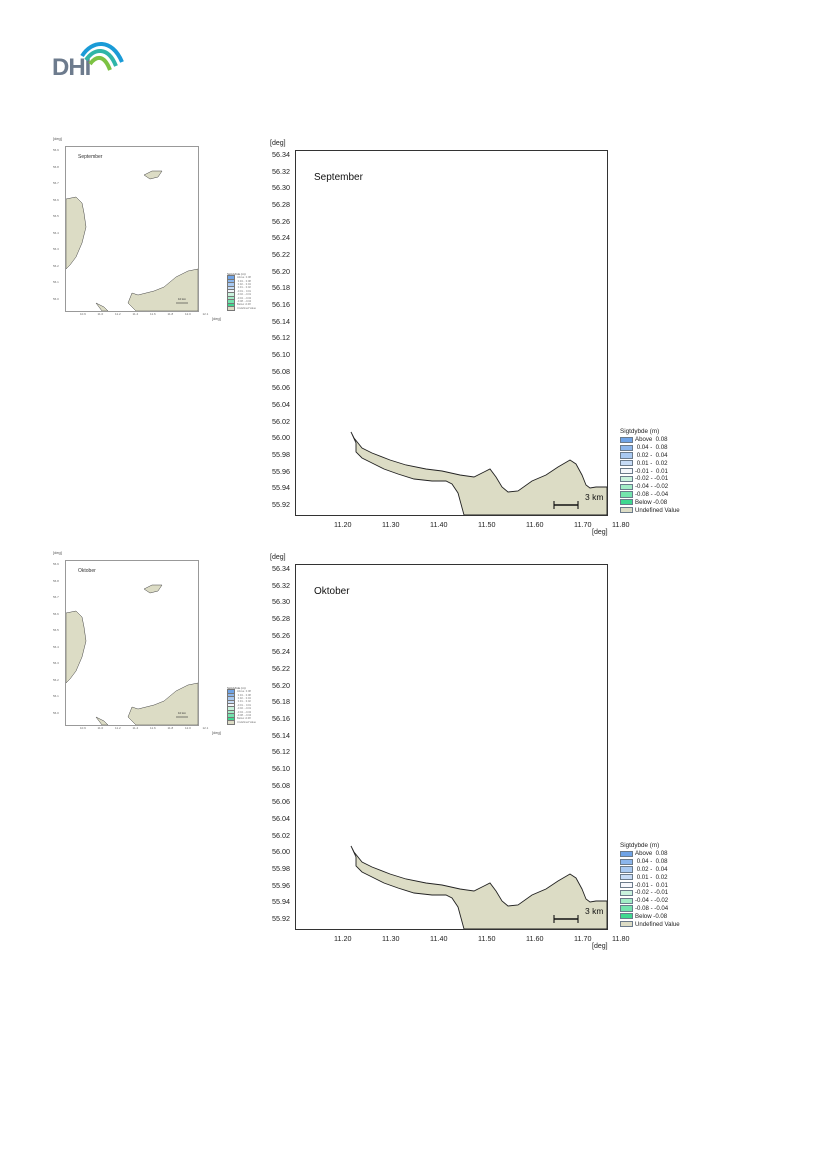  Describe the element at coordinates (651, 869) in the screenshot. I see `legend-label: 0.02 - 0.04` at that location.